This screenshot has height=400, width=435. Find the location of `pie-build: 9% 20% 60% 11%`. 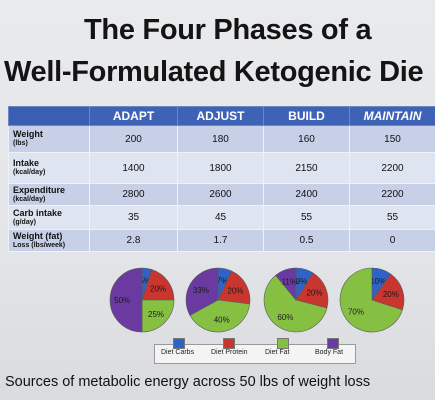

pie-build: 9% 20% 60% 11% is located at coordinates (296, 300).